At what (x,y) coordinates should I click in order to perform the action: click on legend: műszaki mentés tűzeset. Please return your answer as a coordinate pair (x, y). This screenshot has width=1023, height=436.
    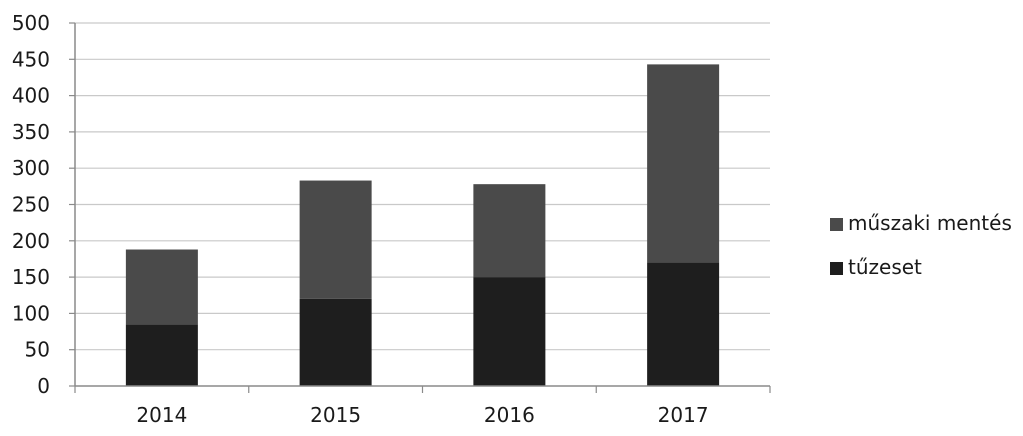
    Looking at the image, I should click on (921, 245).